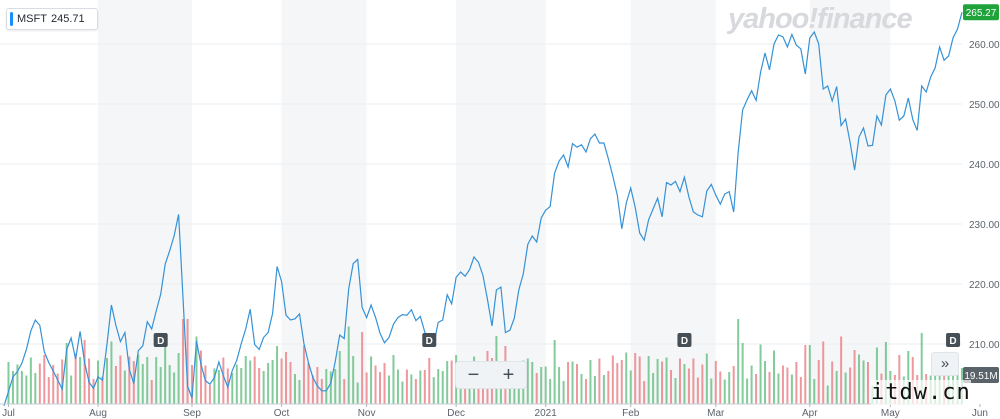 The image size is (1000, 419). I want to click on series-color-bar, so click(11, 19).